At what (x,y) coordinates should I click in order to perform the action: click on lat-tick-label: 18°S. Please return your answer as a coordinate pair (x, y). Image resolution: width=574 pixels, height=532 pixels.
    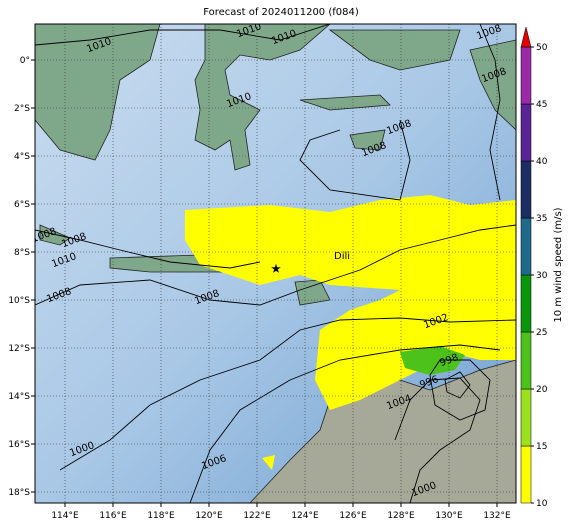
    Looking at the image, I should click on (19, 493).